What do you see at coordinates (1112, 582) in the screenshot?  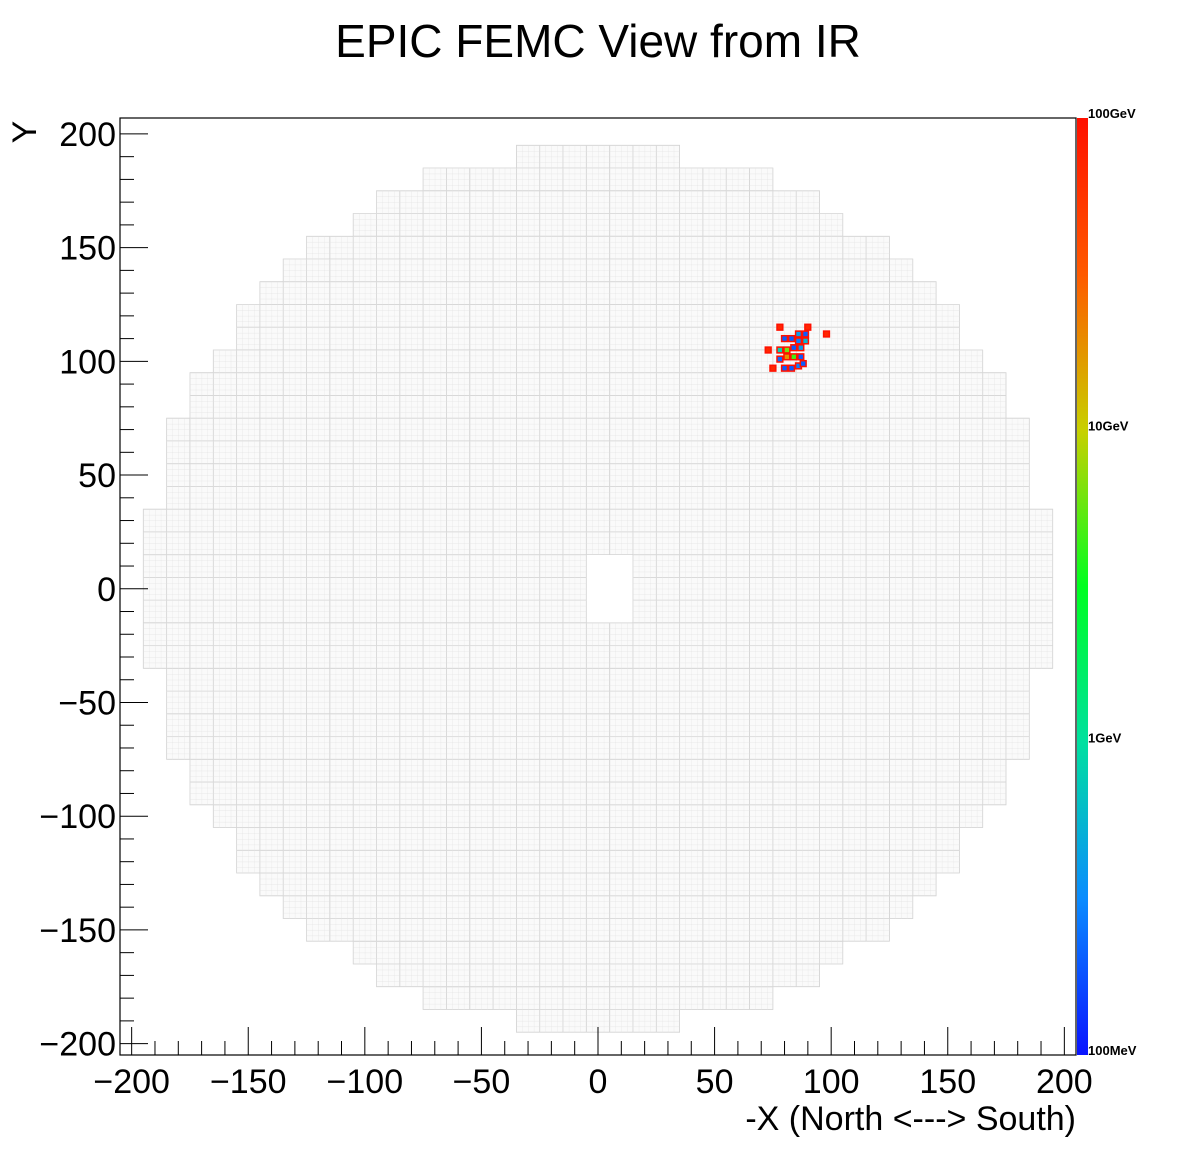 I see `palette-labels: 100GeV 10GeV 1GeV 100MeV` at bounding box center [1112, 582].